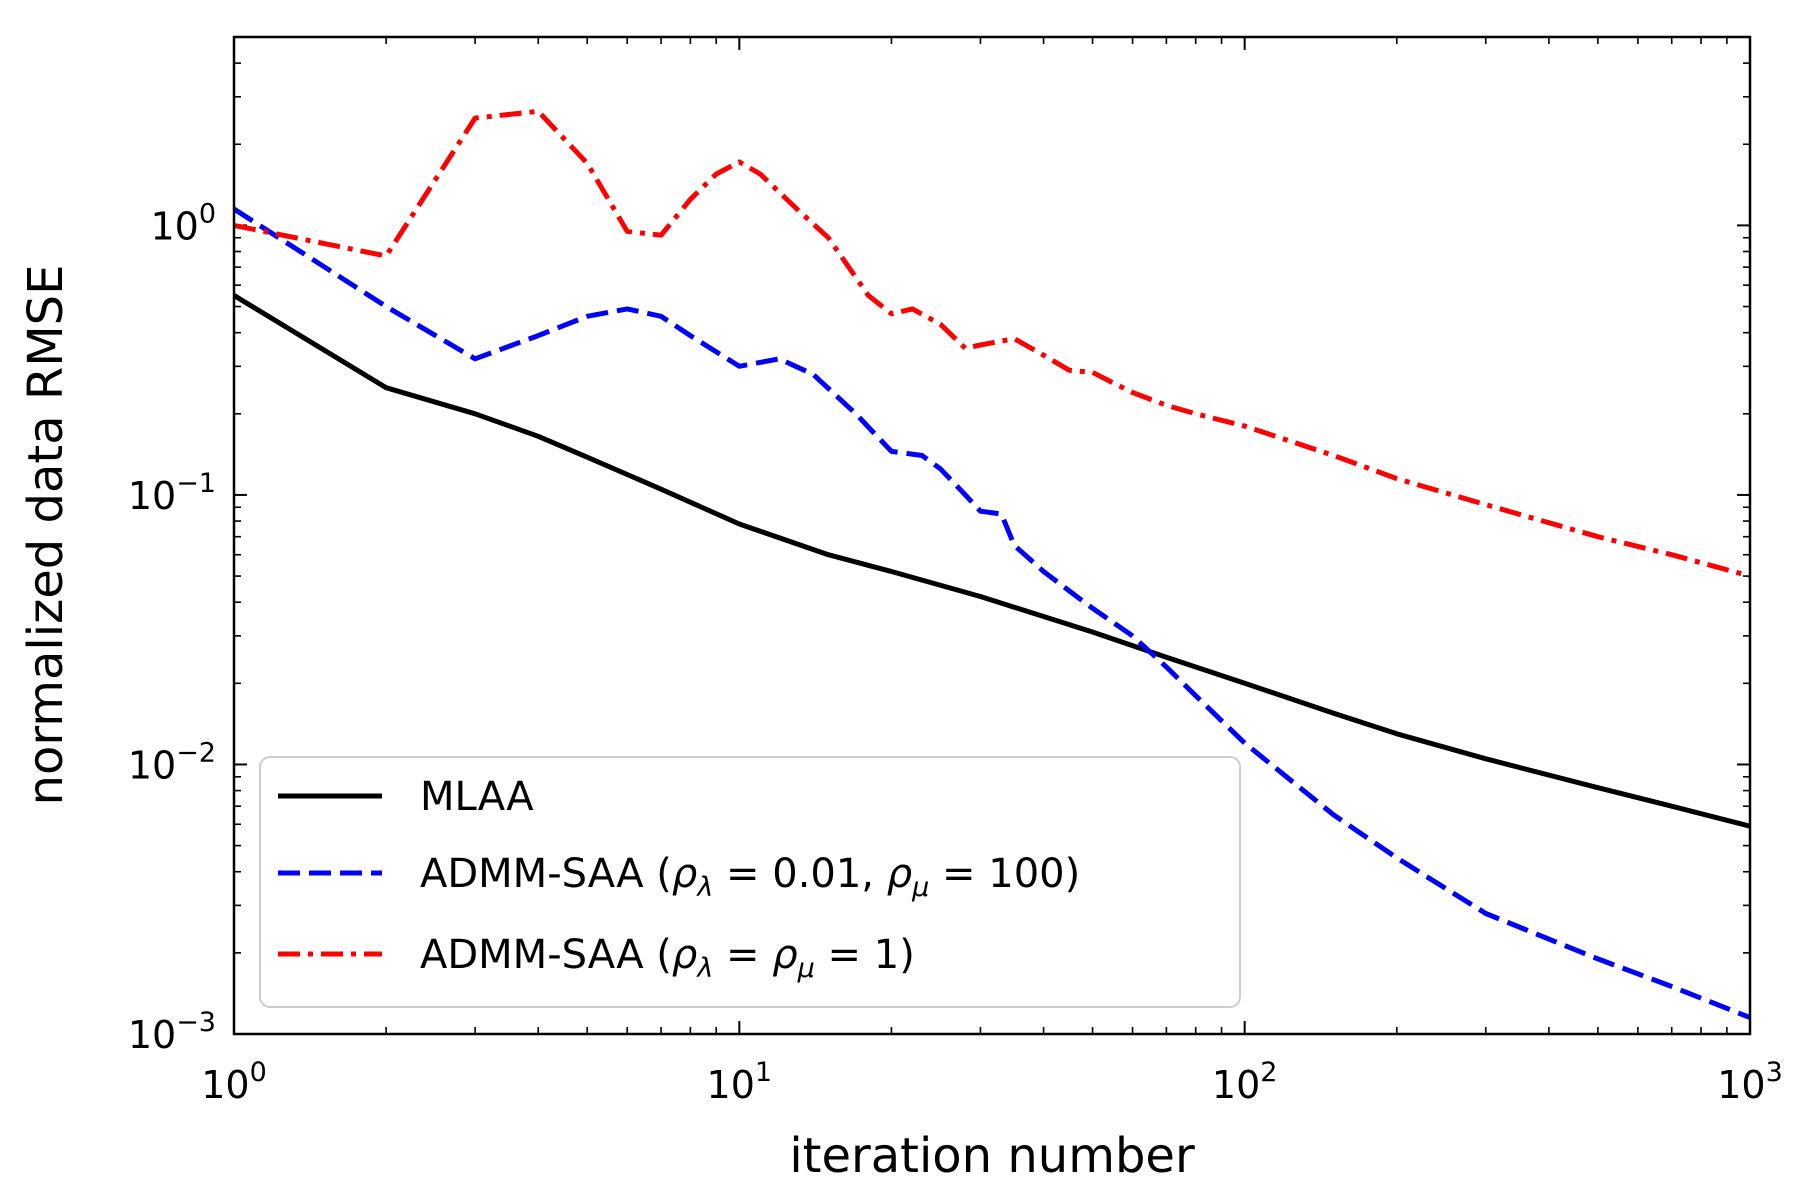 The image size is (1800, 1200). What do you see at coordinates (46, 535) in the screenshot?
I see `y-axis-label: normalized data RMSE` at bounding box center [46, 535].